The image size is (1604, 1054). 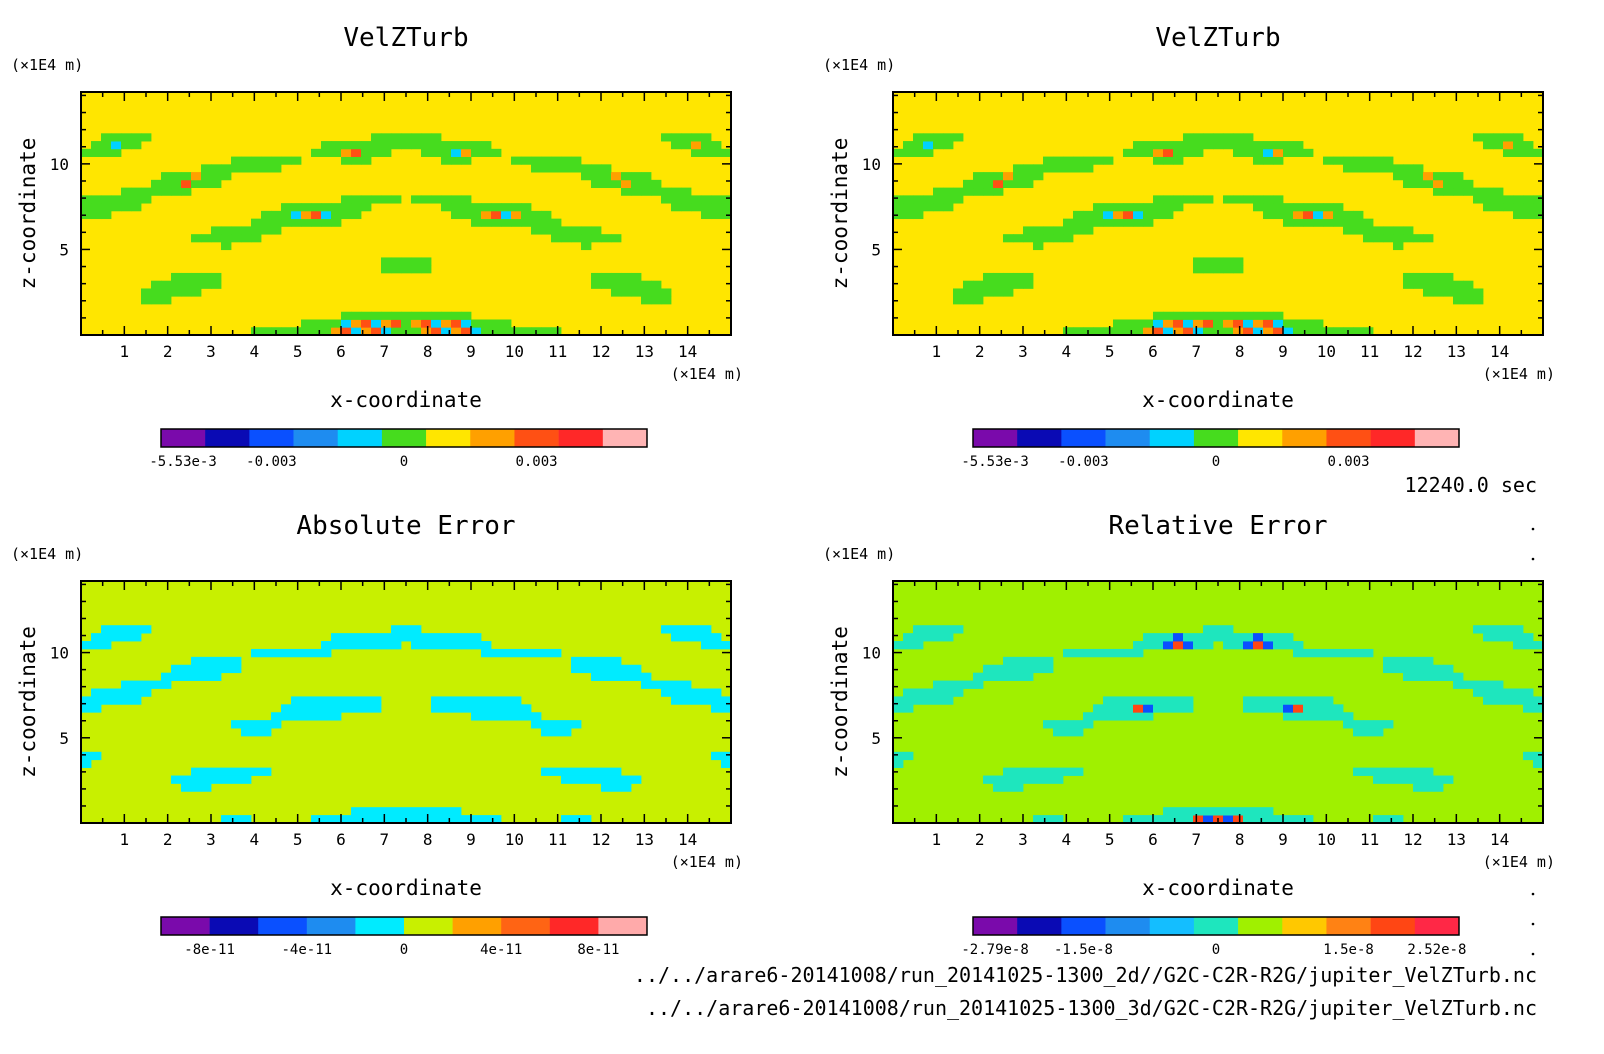 I want to click on x-tick-label: 11, so click(x=557, y=839).